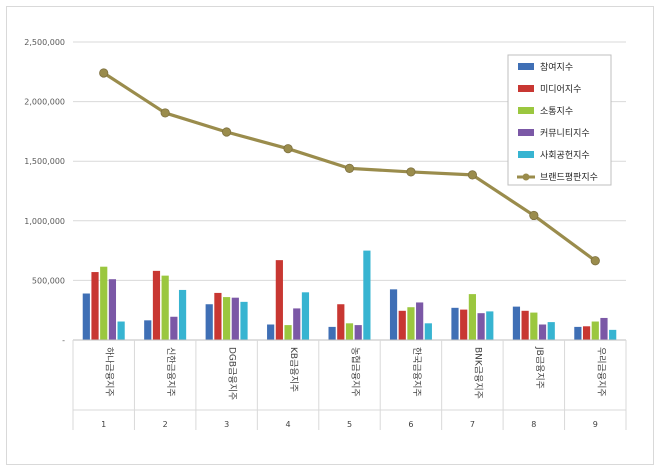  Describe the element at coordinates (293, 369) in the screenshot. I see `category-label: KB금융지주` at that location.